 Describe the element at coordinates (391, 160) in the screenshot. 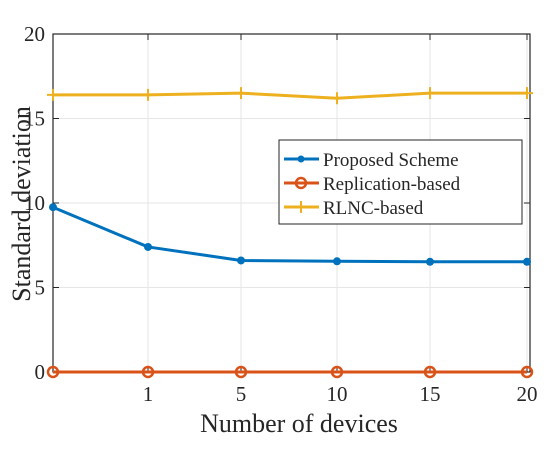

I see `legend-label-proposed-scheme: Proposed Scheme` at that location.